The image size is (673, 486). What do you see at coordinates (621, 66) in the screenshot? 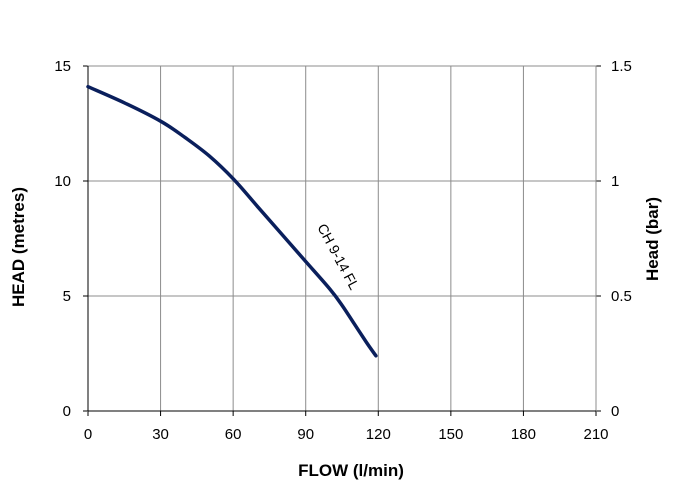
I see `y-right-tick-label: 1.5` at bounding box center [621, 66].